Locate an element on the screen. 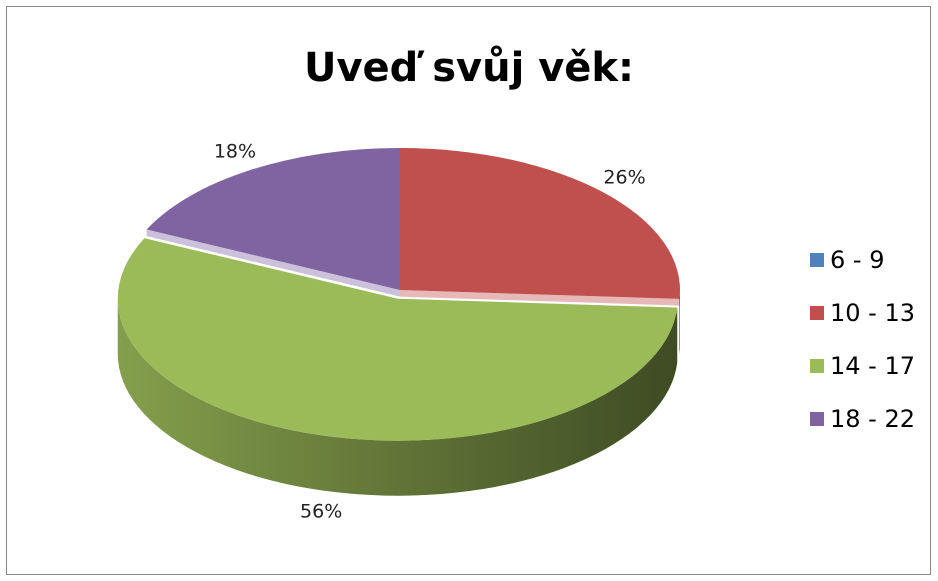 This screenshot has width=938, height=581. data-label: 26% is located at coordinates (624, 178).